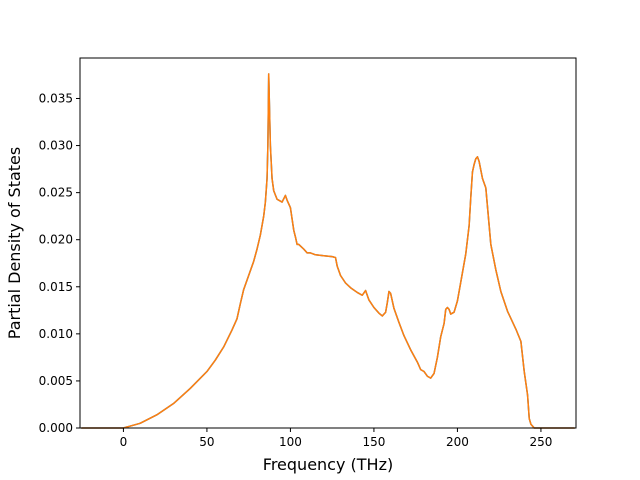 This screenshot has width=640, height=480. I want to click on y-tick-label: 0.025, so click(56, 193).